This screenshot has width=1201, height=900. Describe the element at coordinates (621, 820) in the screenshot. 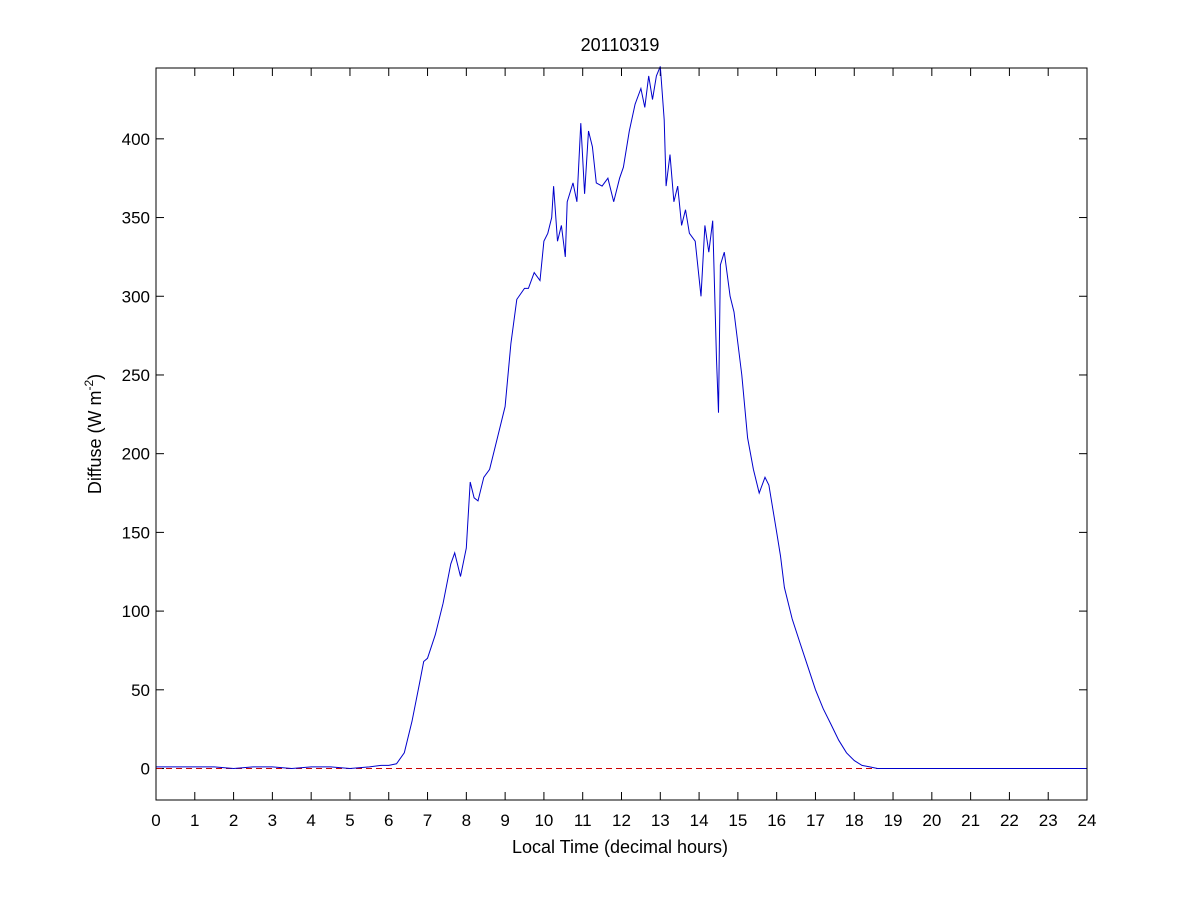

I see `x-tick-label-12: 12` at that location.